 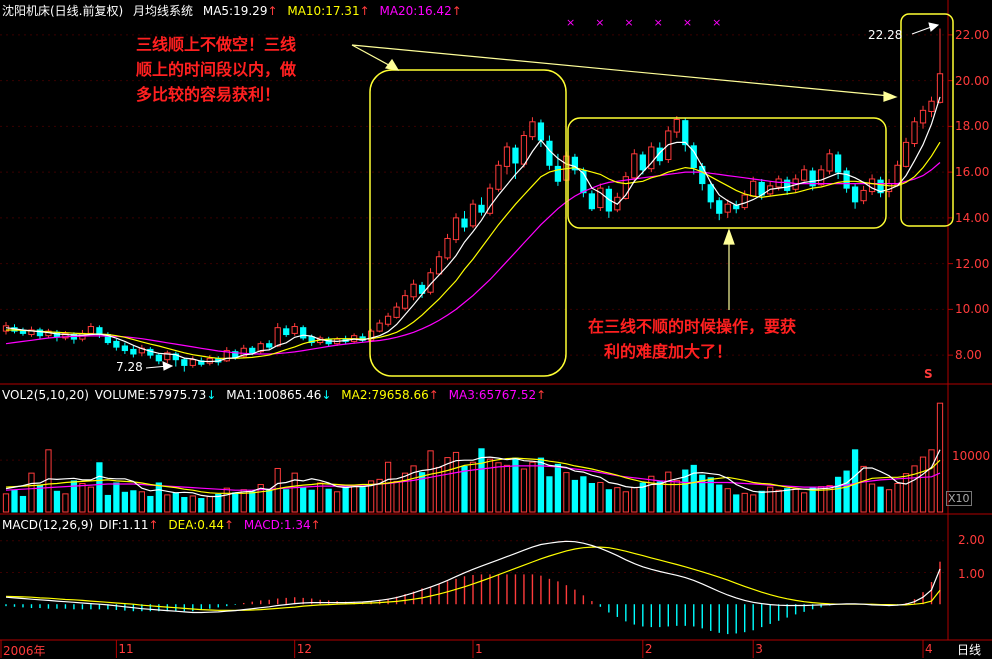 I want to click on date-axis, so click(x=462, y=649).